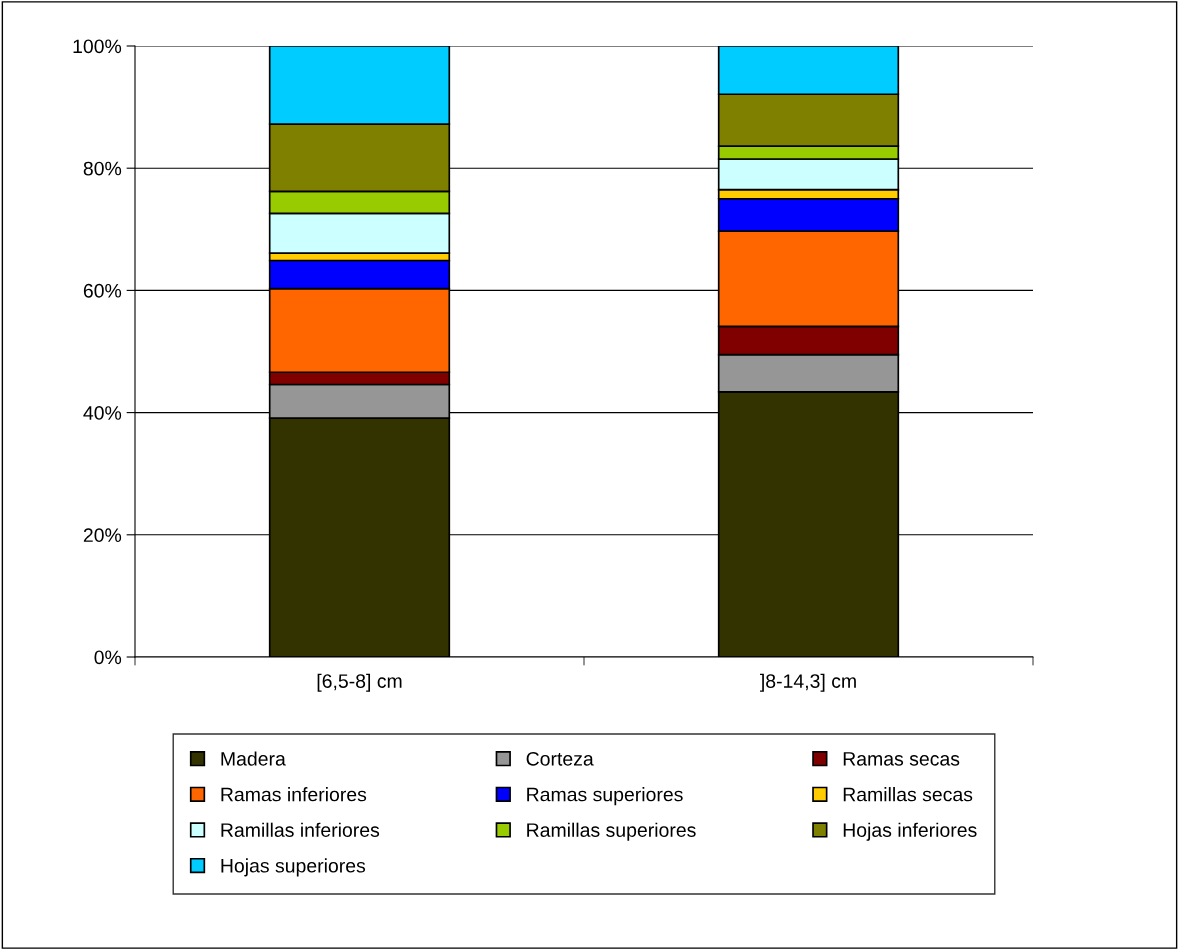  Describe the element at coordinates (294, 794) in the screenshot. I see `legend-label: Ramas inferiores` at that location.